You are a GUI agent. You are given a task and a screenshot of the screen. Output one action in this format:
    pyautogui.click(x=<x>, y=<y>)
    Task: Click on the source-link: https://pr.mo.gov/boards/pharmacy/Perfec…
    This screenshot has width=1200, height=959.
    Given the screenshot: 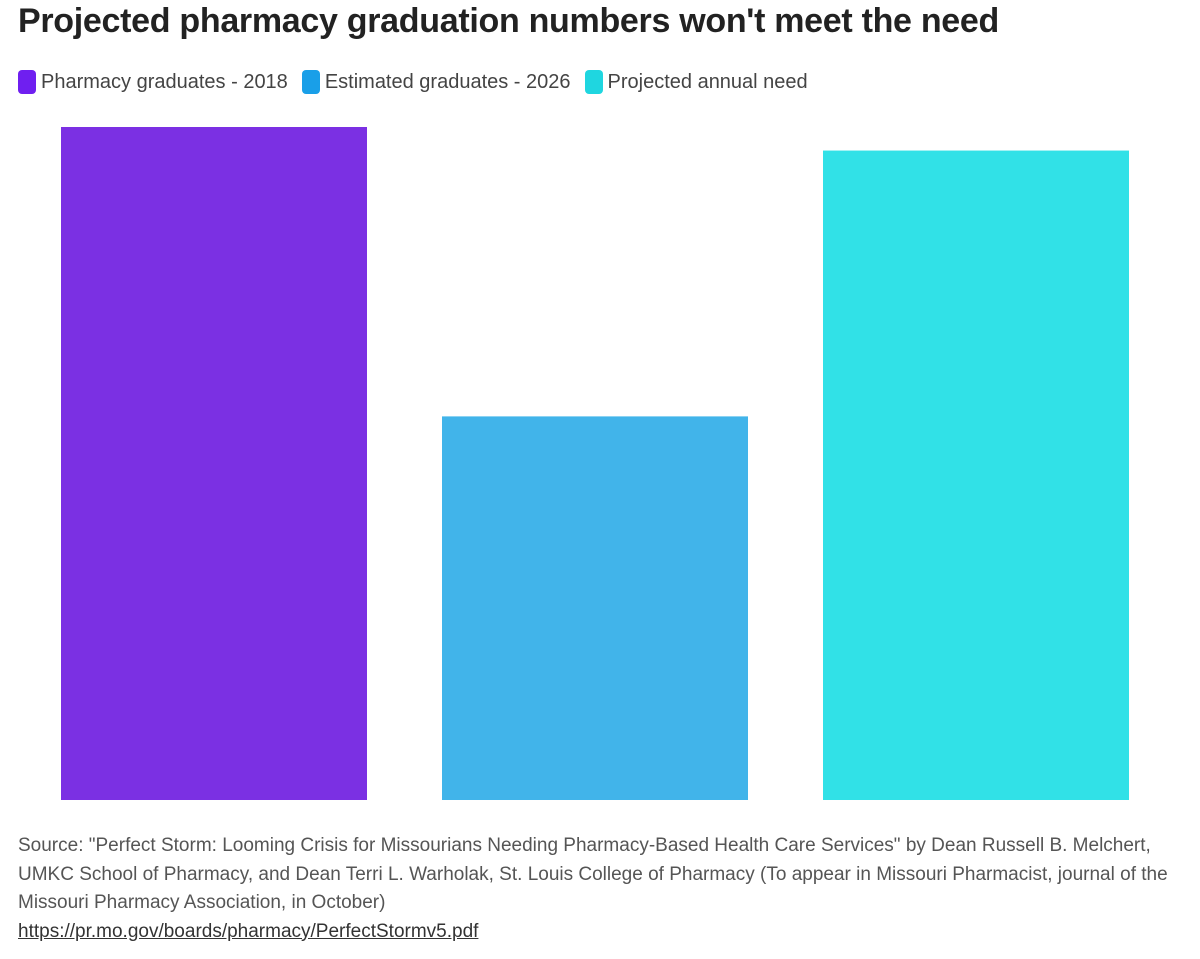 What is the action you would take?
    pyautogui.click(x=248, y=931)
    